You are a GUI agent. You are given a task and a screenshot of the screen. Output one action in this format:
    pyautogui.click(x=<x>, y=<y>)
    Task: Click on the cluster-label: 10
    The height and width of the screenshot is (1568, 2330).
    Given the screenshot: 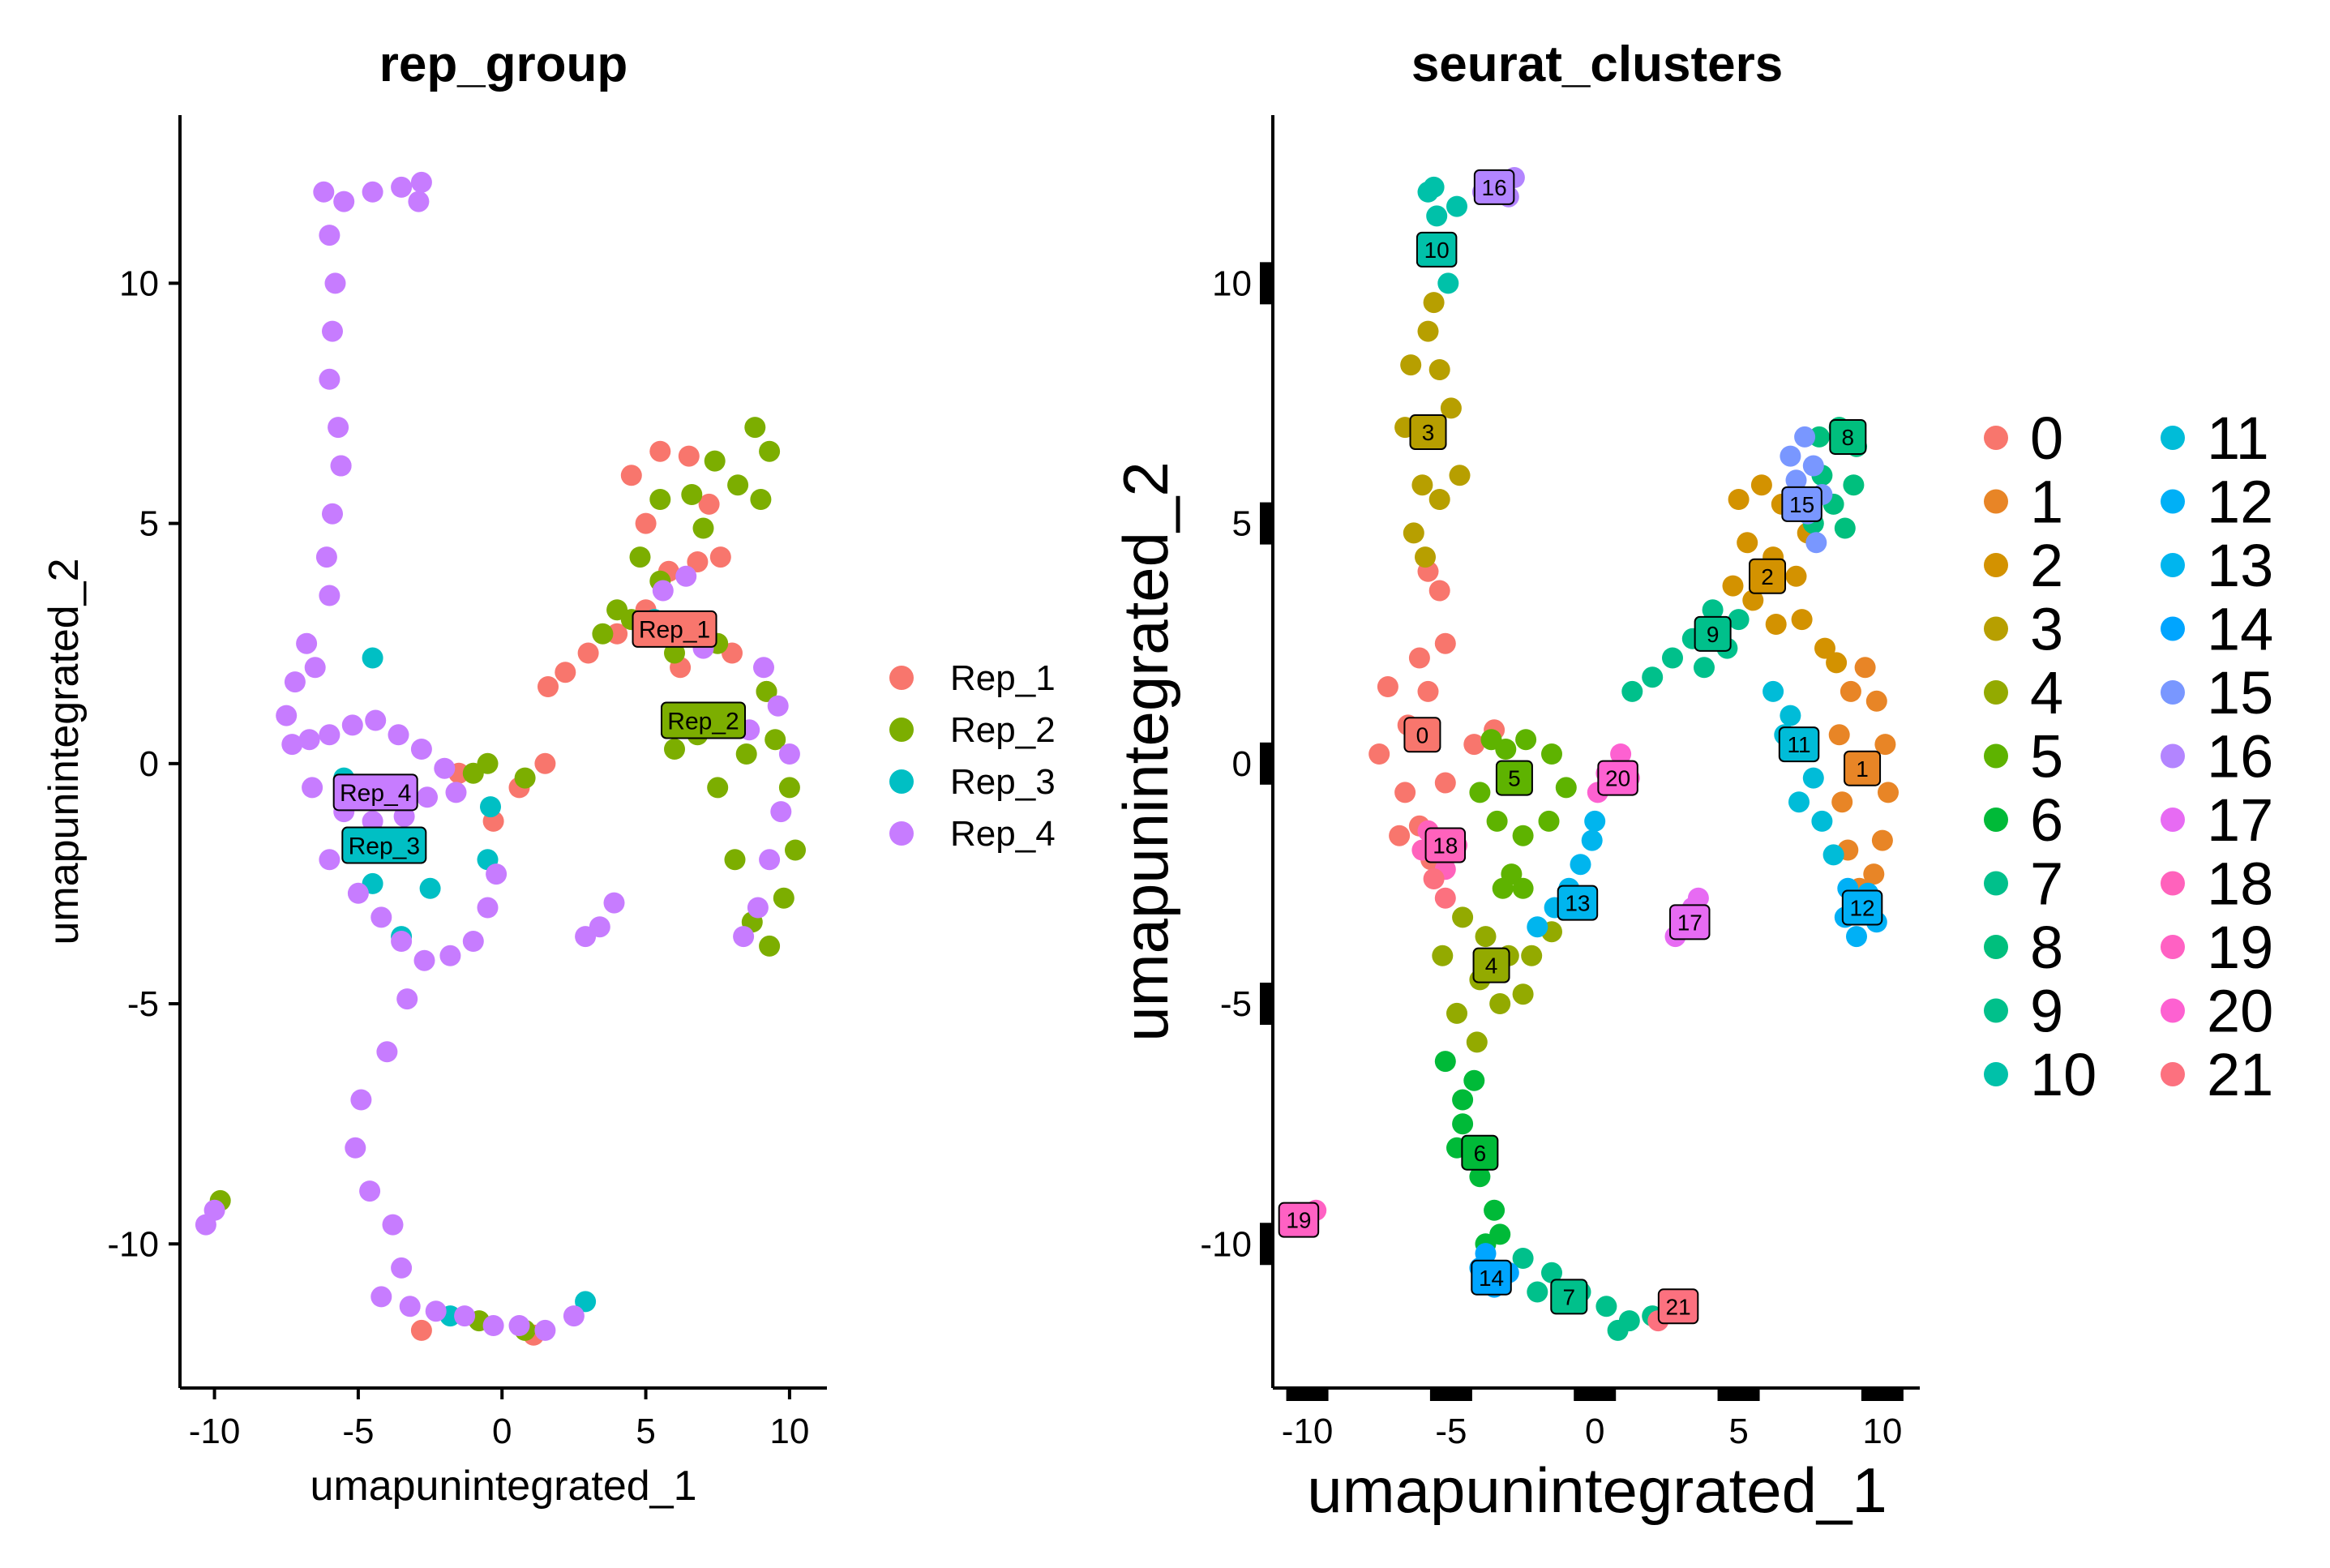 What is the action you would take?
    pyautogui.click(x=1437, y=250)
    